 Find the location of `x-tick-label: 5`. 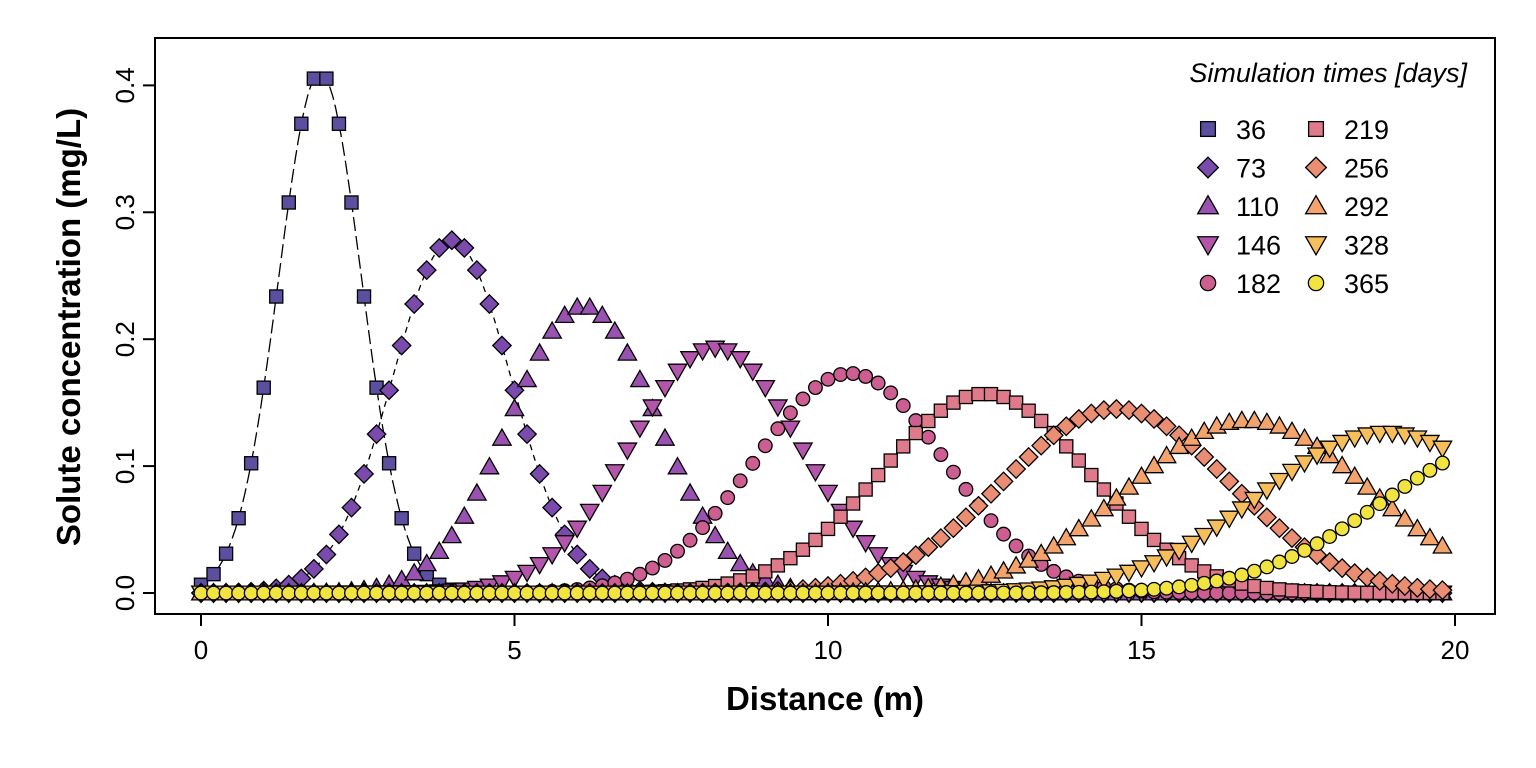

x-tick-label: 5 is located at coordinates (514, 650).